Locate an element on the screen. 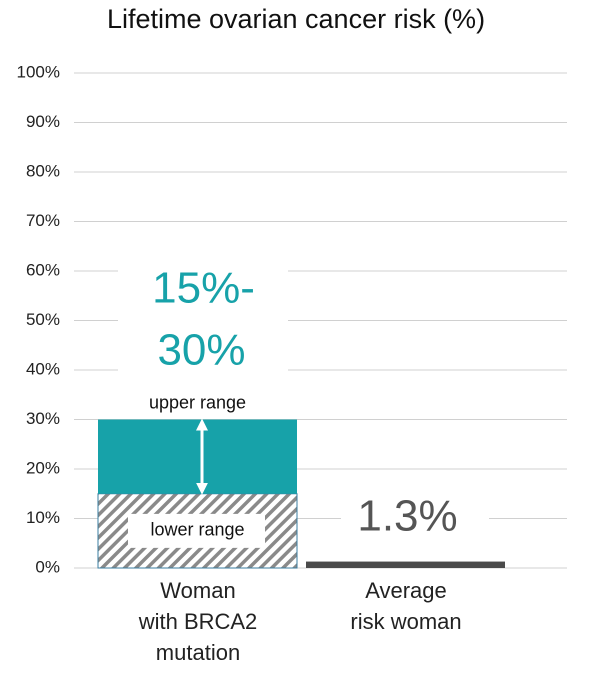 The image size is (592, 677). y-tick-label: 90% is located at coordinates (43, 121).